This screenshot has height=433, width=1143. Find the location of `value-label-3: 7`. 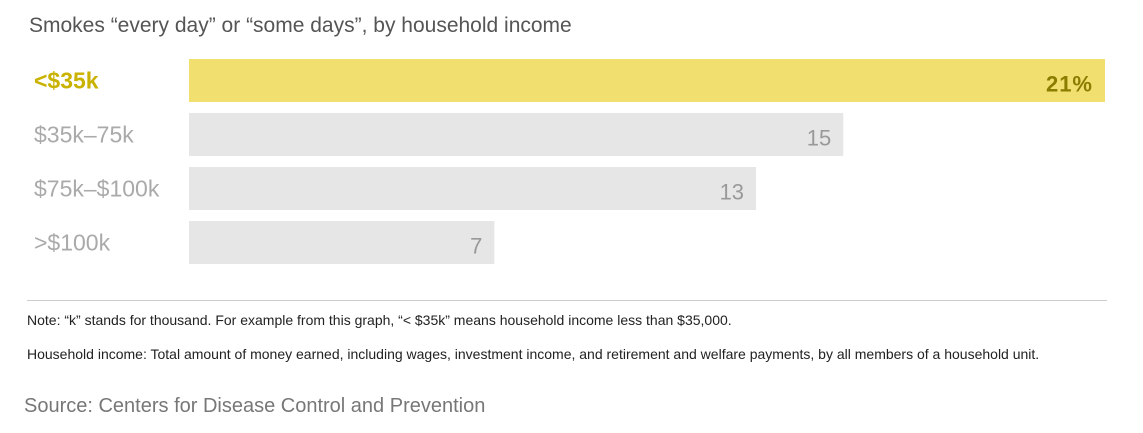

value-label-3: 7 is located at coordinates (476, 246).